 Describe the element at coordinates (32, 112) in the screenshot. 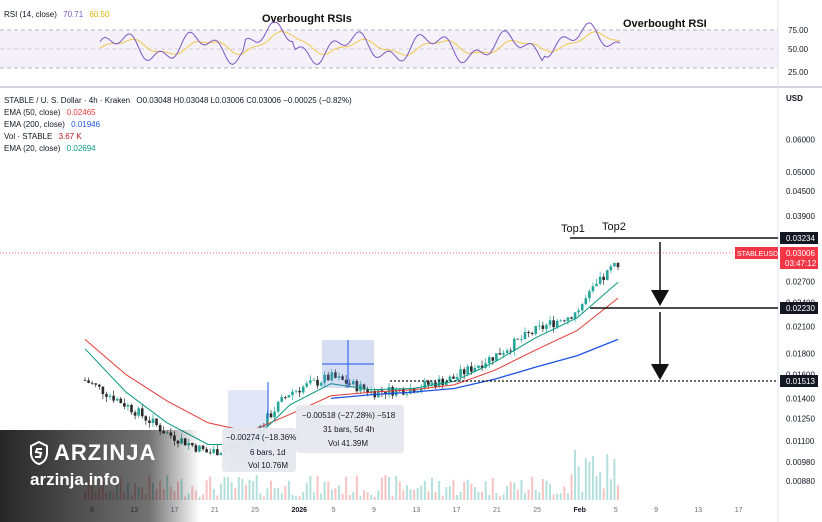

I see `ema50-label: EMA (50, close)` at that location.